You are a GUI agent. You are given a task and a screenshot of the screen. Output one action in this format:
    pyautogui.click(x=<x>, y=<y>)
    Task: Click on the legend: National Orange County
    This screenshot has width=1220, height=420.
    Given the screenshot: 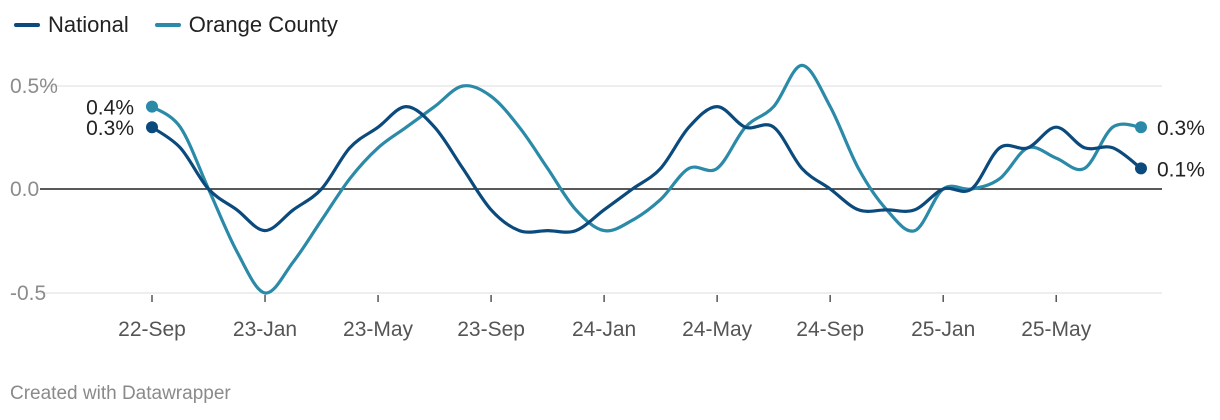 What is the action you would take?
    pyautogui.click(x=176, y=25)
    